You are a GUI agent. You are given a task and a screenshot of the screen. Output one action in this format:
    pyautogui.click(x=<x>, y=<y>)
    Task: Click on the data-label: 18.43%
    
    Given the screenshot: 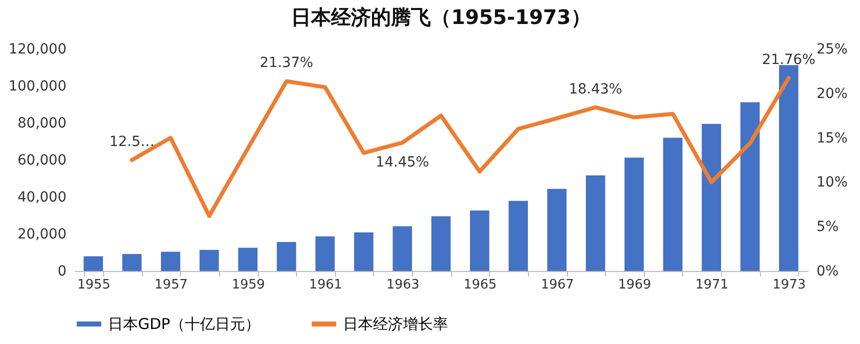 What is the action you would take?
    pyautogui.click(x=595, y=89)
    